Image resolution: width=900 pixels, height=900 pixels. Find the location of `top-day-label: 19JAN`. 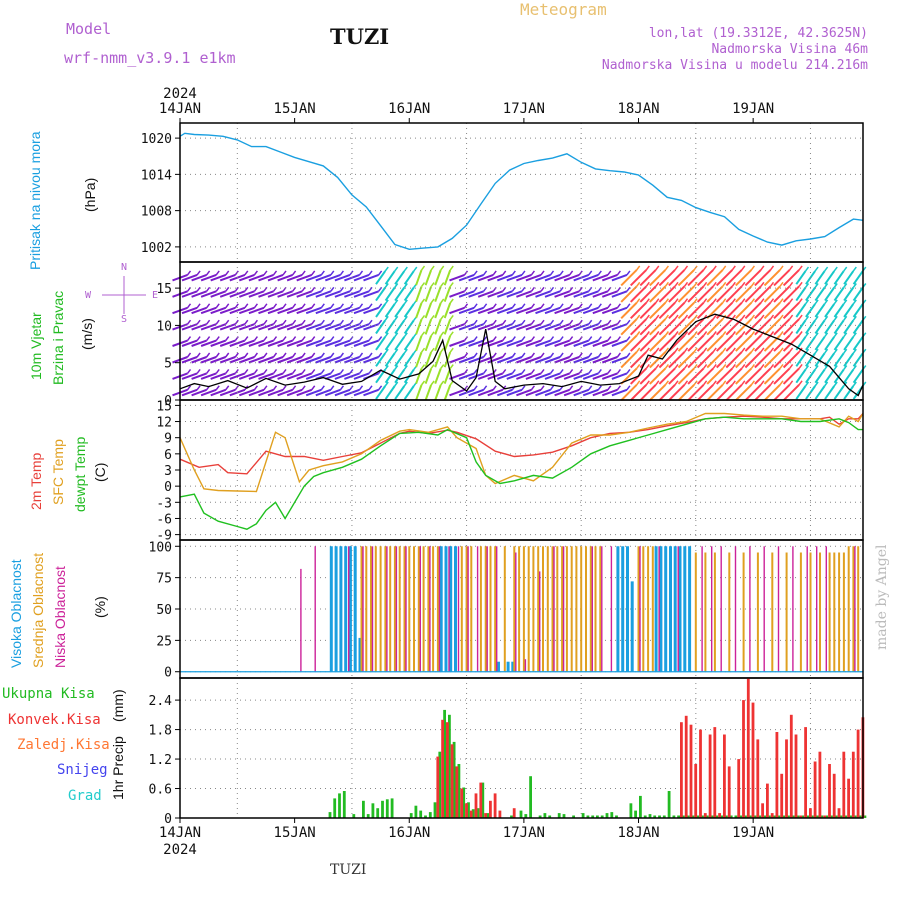

top-day-label: 19JAN is located at coordinates (753, 109).